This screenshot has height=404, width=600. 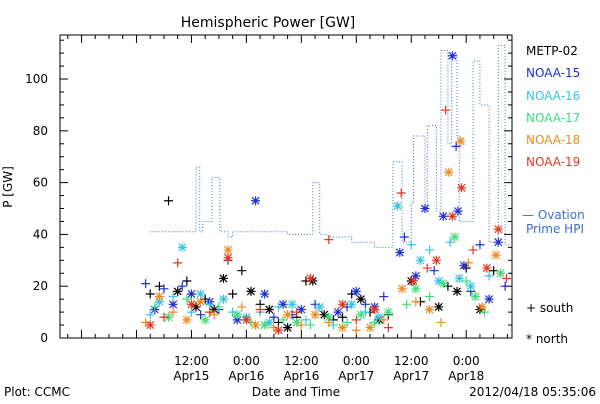 I want to click on legend-ovation-label-2: Prime HPI, so click(x=555, y=229).